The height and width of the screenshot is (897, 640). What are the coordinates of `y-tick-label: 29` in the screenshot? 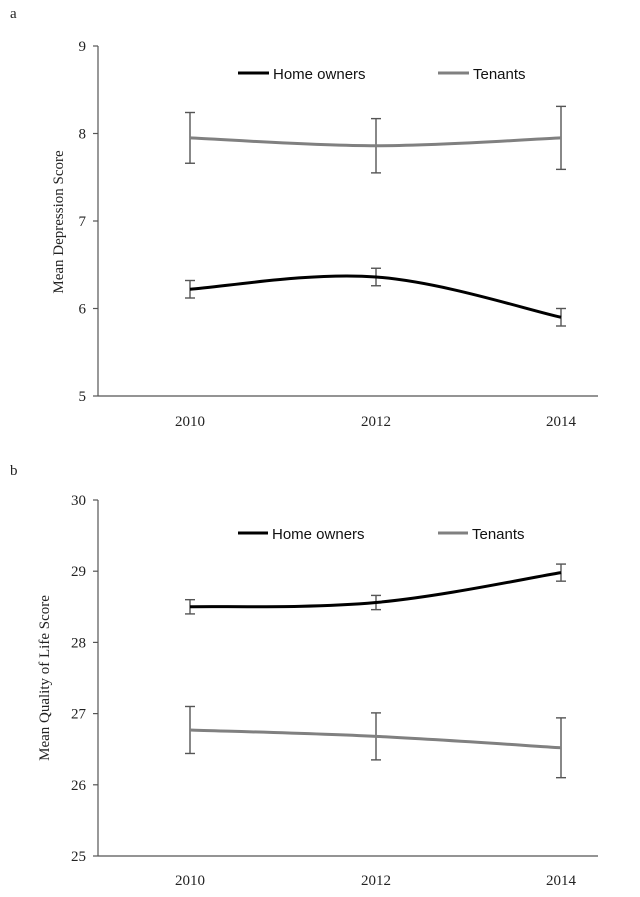 It's located at (78, 572).